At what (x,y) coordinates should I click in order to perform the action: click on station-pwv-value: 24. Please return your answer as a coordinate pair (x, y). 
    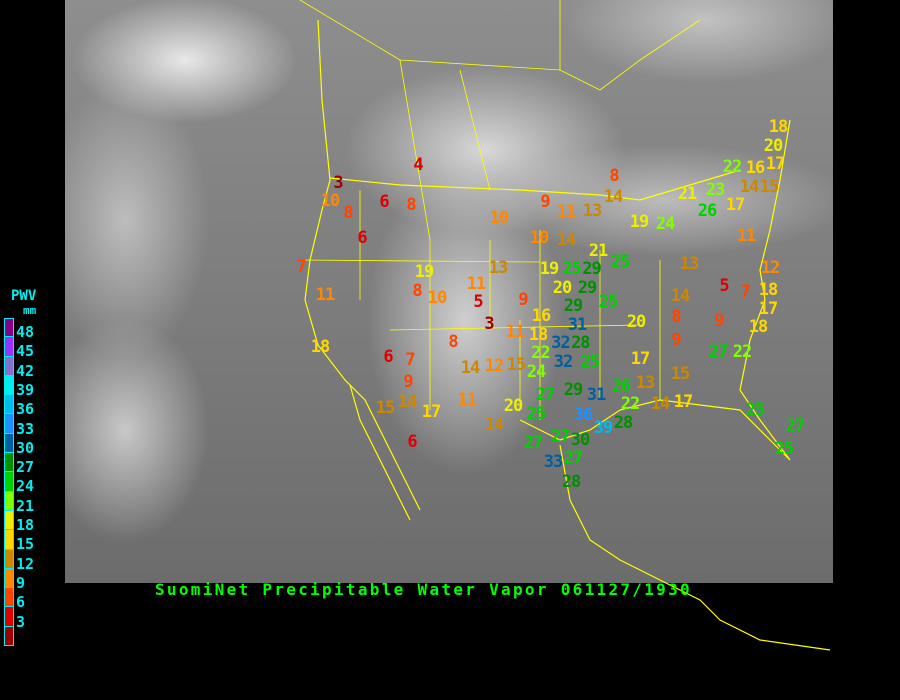
    Looking at the image, I should click on (665, 223).